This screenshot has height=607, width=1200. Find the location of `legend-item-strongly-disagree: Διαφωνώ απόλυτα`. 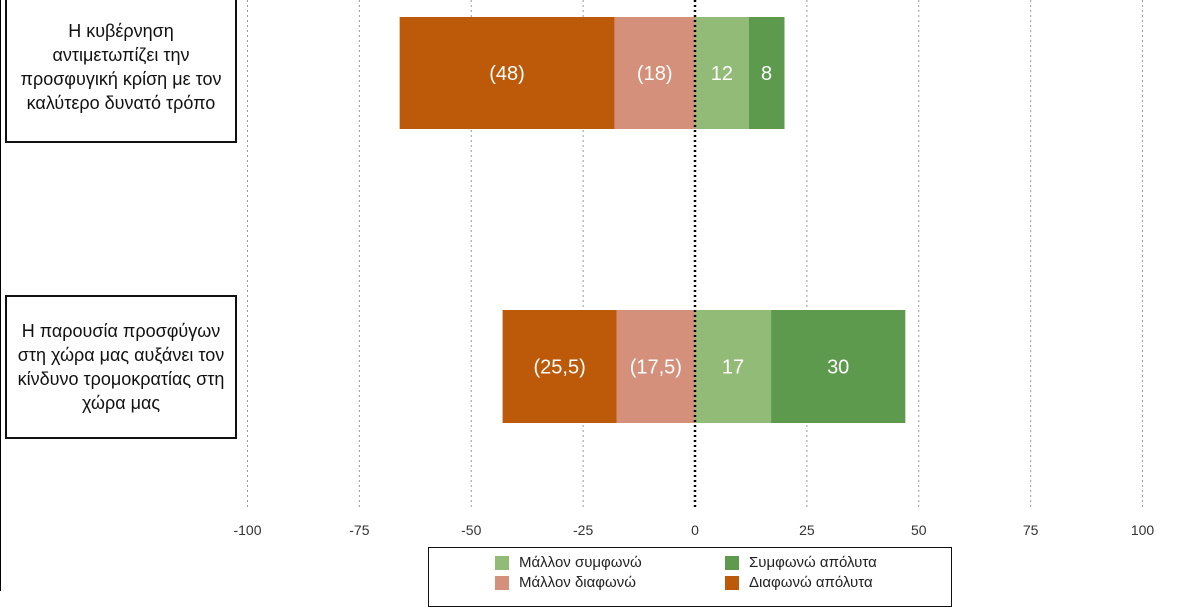

legend-item-strongly-disagree: Διαφωνώ απόλυτα is located at coordinates (799, 582).